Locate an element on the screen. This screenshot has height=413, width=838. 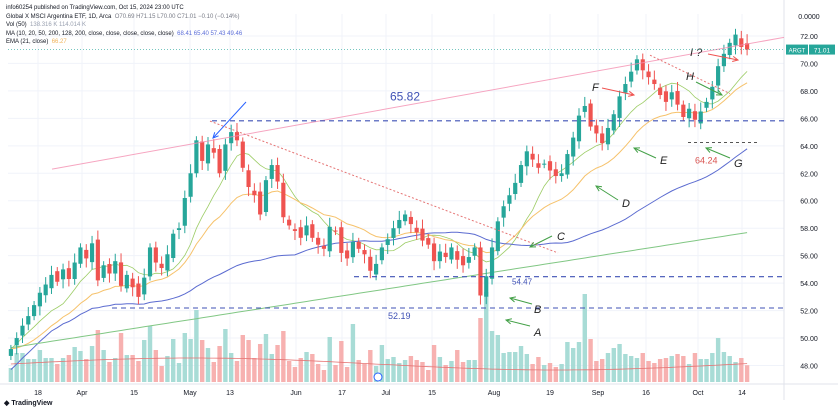
price-tick-label: 64.00 is located at coordinates (809, 147).